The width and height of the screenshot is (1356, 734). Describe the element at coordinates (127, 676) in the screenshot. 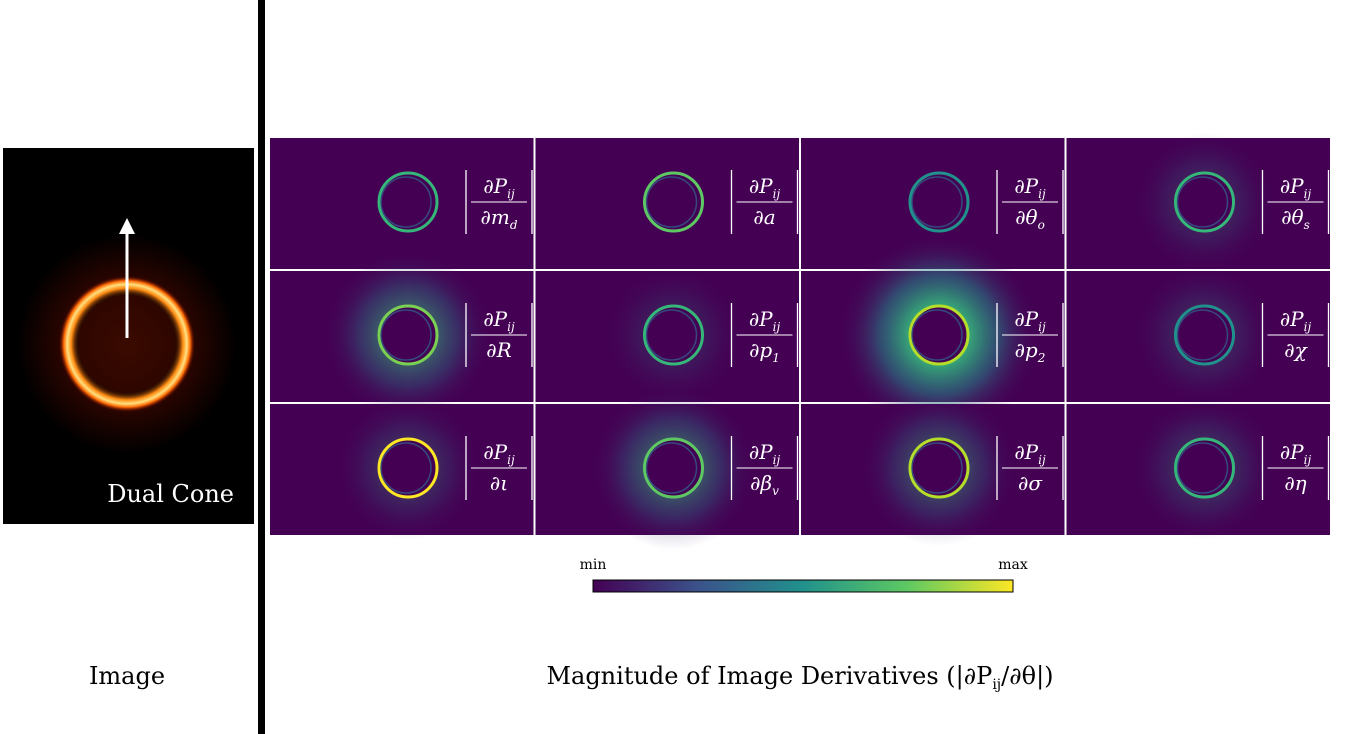

I see `image-caption: Image` at that location.